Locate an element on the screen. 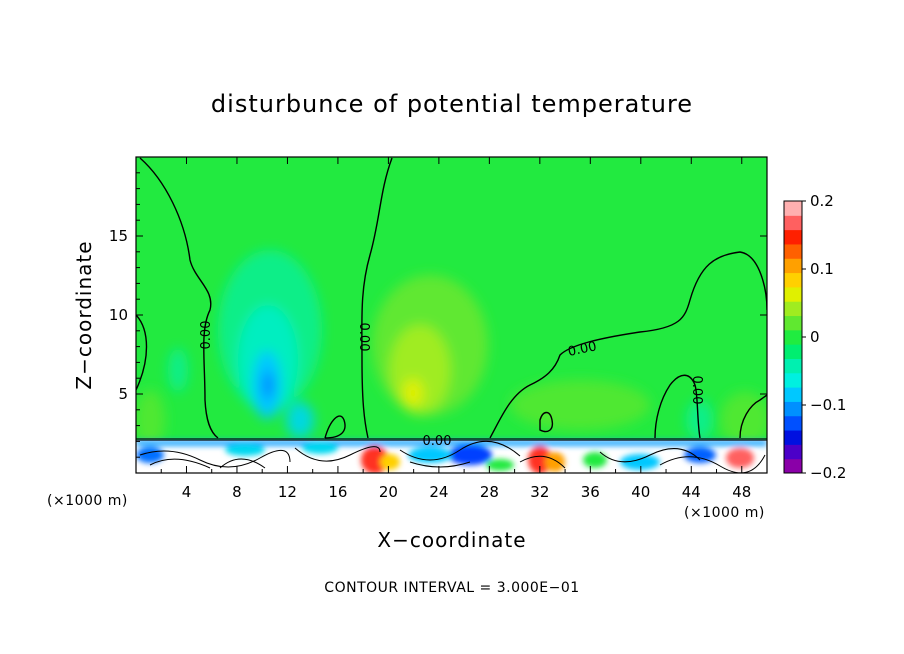  y-tick-label: 15 is located at coordinates (118, 236).